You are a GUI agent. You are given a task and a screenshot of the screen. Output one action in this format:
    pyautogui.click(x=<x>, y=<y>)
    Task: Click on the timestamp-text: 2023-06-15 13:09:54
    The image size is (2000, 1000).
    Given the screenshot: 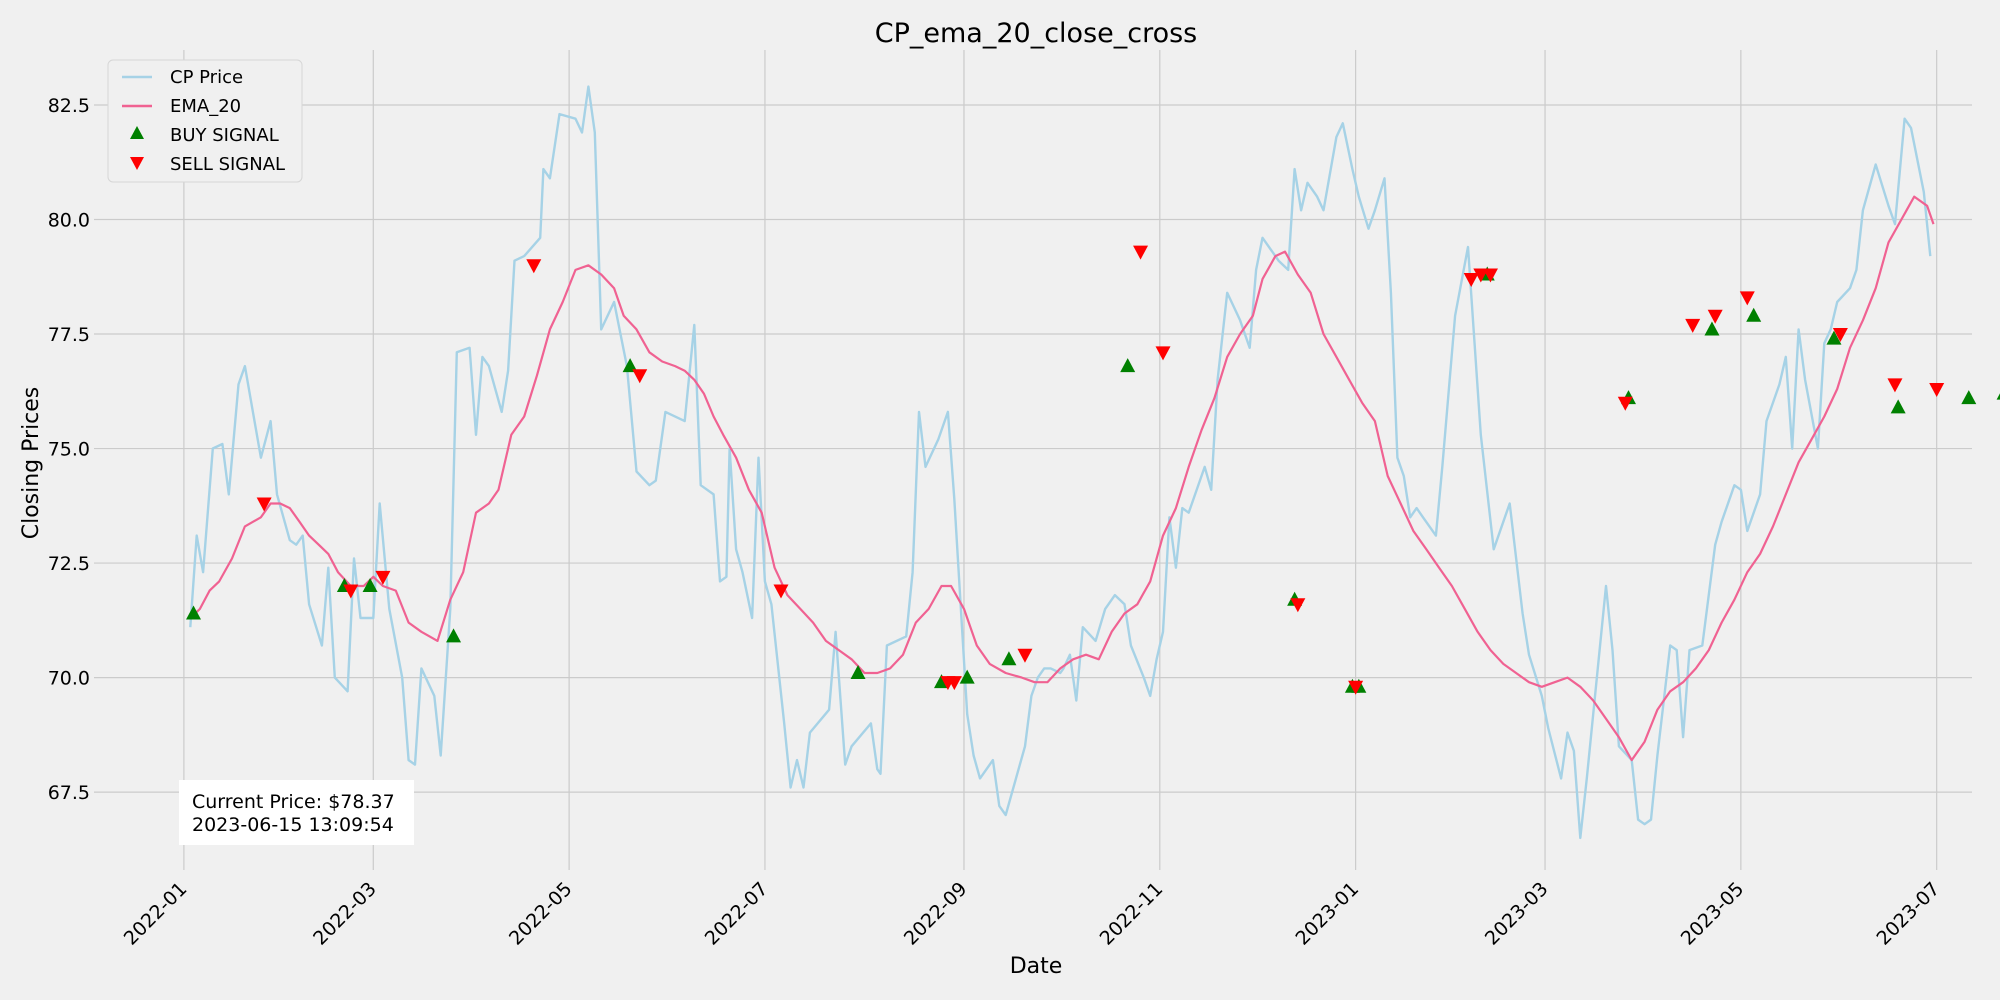 What is the action you would take?
    pyautogui.click(x=293, y=825)
    